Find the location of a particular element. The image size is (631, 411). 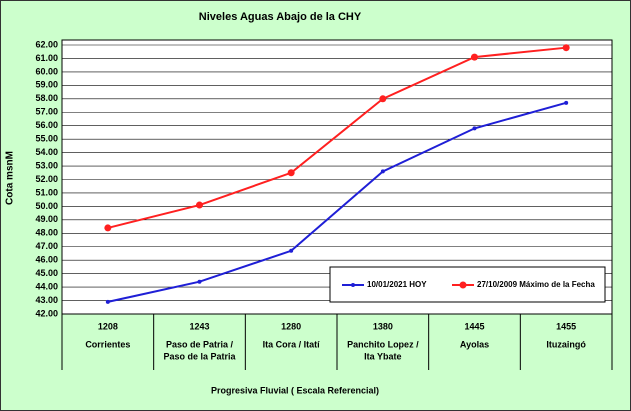

x-tick-label: 1243 is located at coordinates (199, 326).